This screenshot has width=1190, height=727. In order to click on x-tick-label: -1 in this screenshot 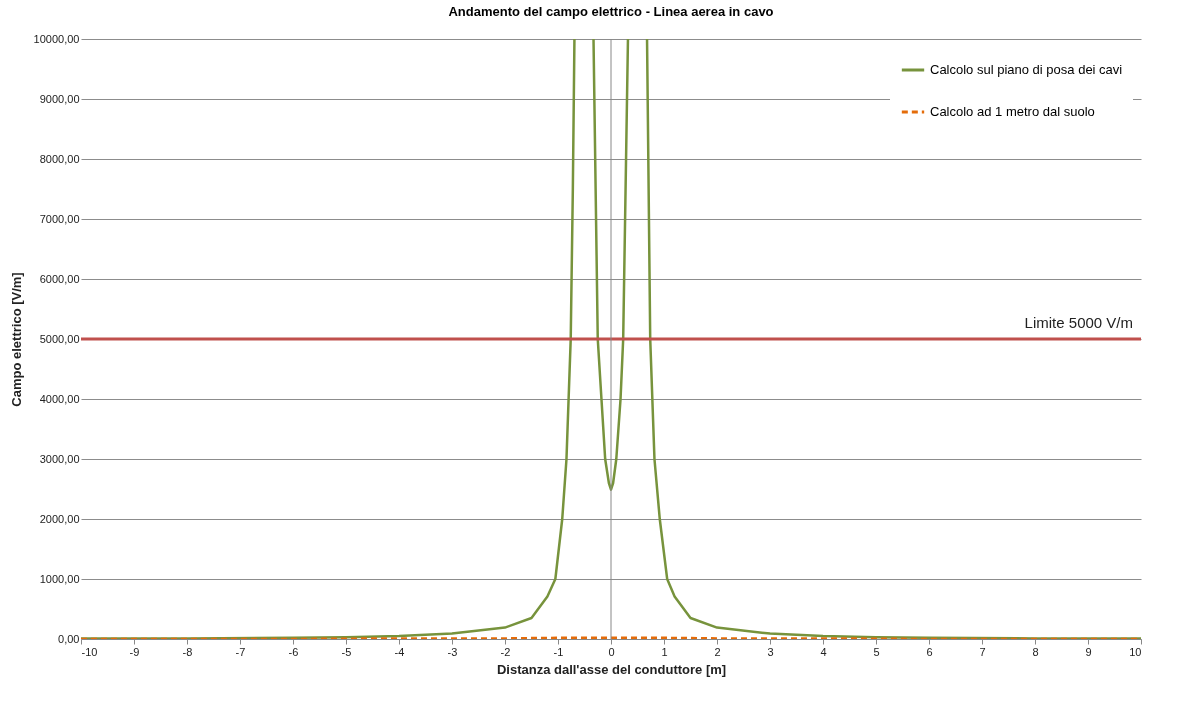, I will do `click(558, 651)`.